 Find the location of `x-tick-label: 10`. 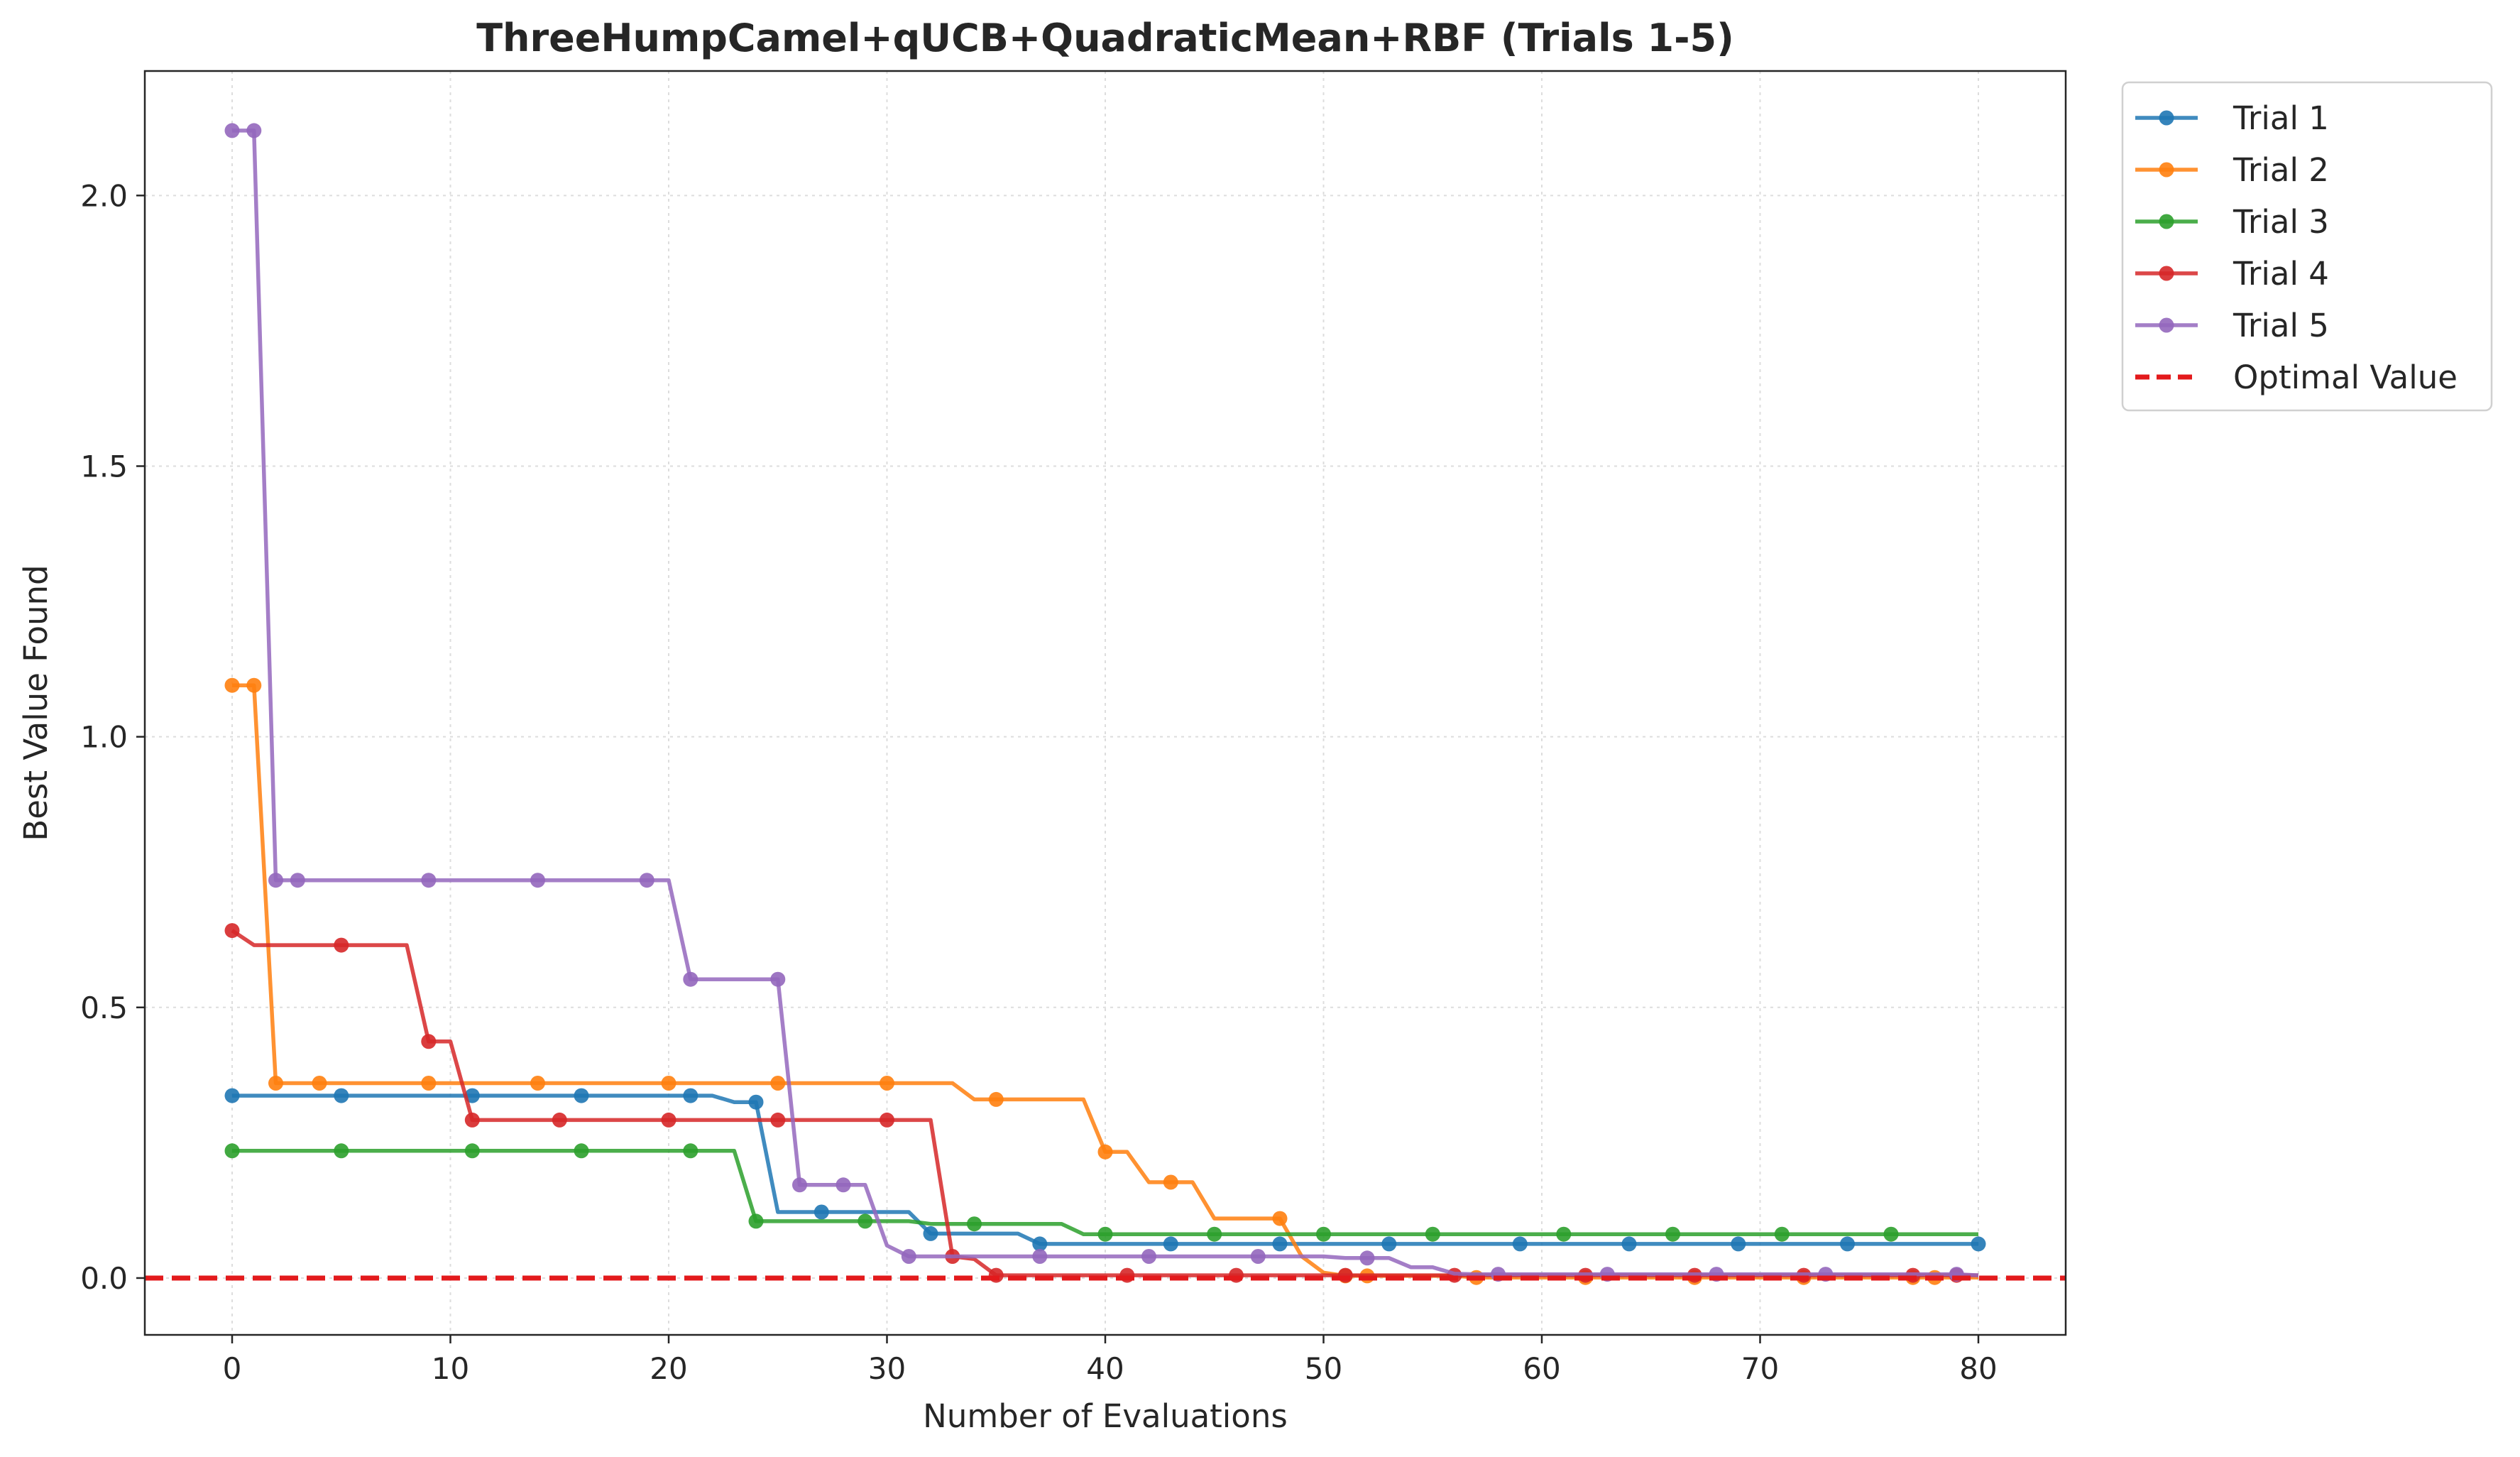

x-tick-label: 10 is located at coordinates (451, 1368).